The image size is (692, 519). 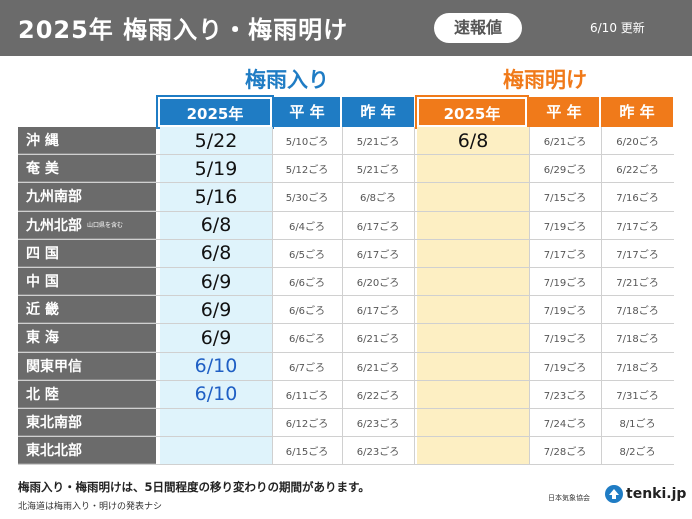 I want to click on onset-normal-cell: 6/11ごろ, so click(x=307, y=396).